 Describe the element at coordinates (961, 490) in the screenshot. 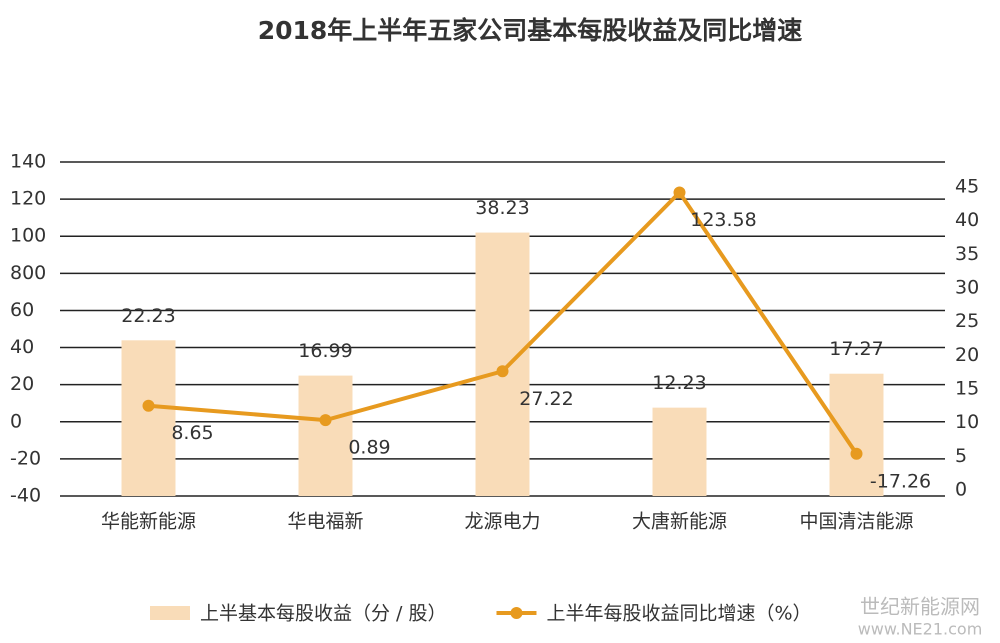

I see `y2-tick-label: 0` at that location.